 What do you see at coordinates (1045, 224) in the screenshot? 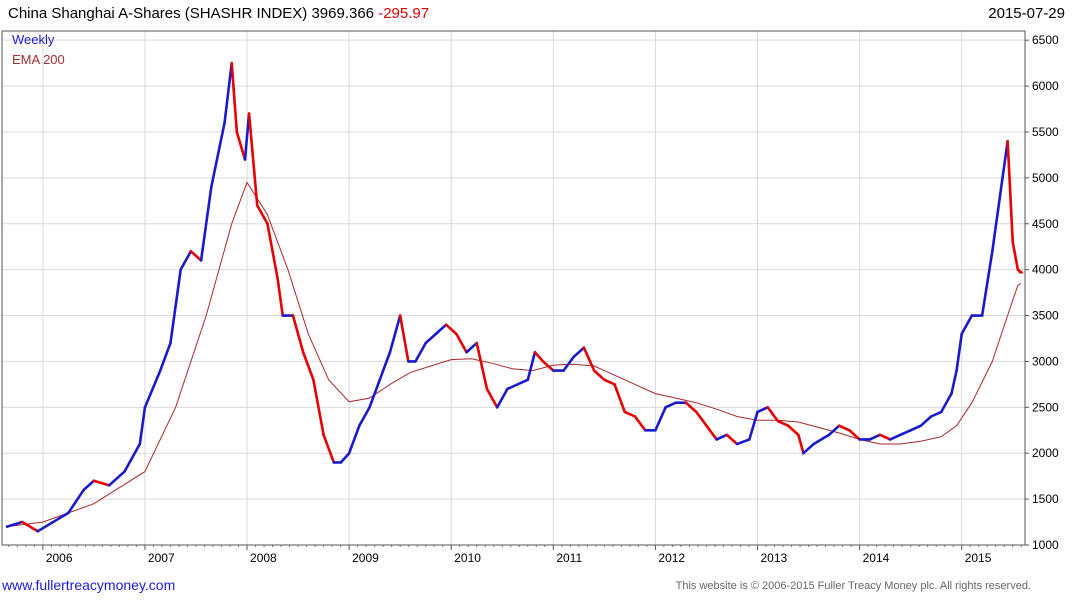
I see `y-tick-label: 4500` at bounding box center [1045, 224].